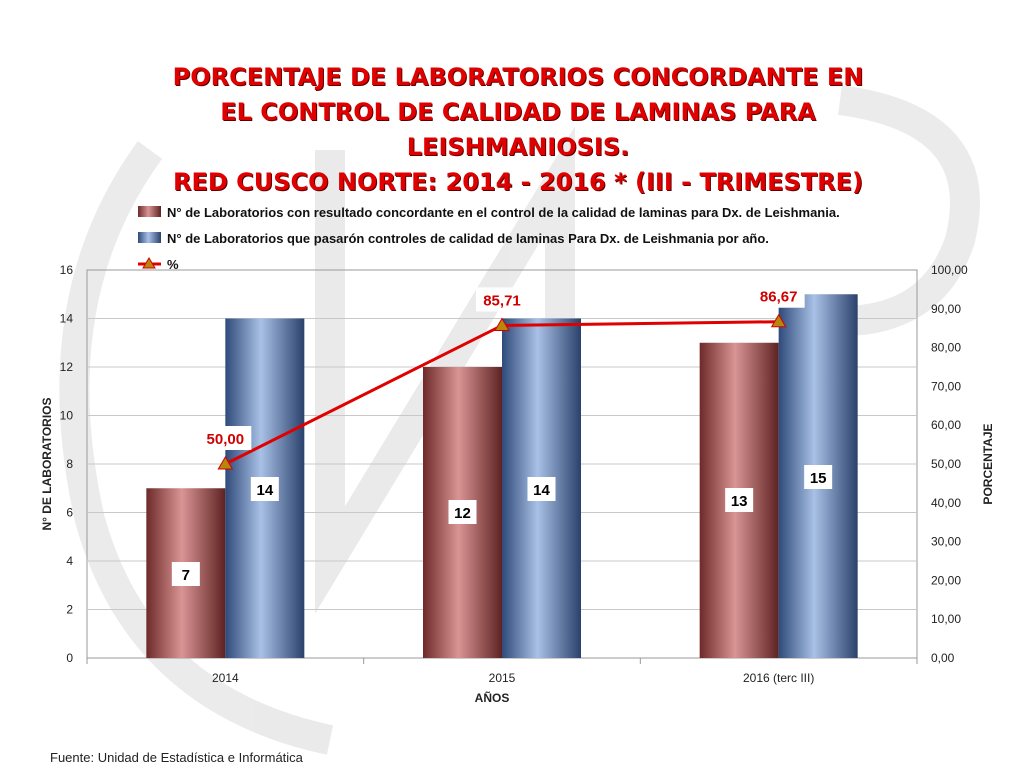 The width and height of the screenshot is (1024, 768). I want to click on line-data-label: 85,71, so click(502, 300).